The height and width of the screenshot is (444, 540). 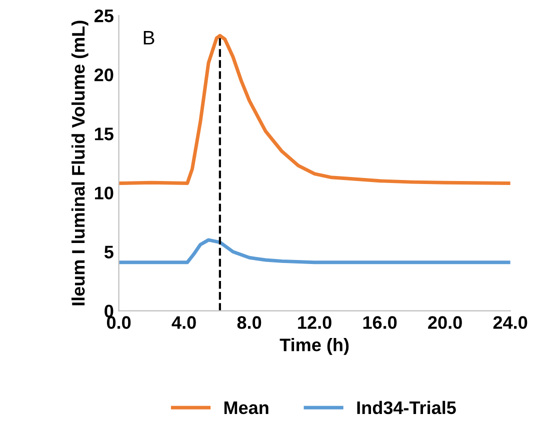 What do you see at coordinates (246, 408) in the screenshot?
I see `legend-label: Mean` at bounding box center [246, 408].